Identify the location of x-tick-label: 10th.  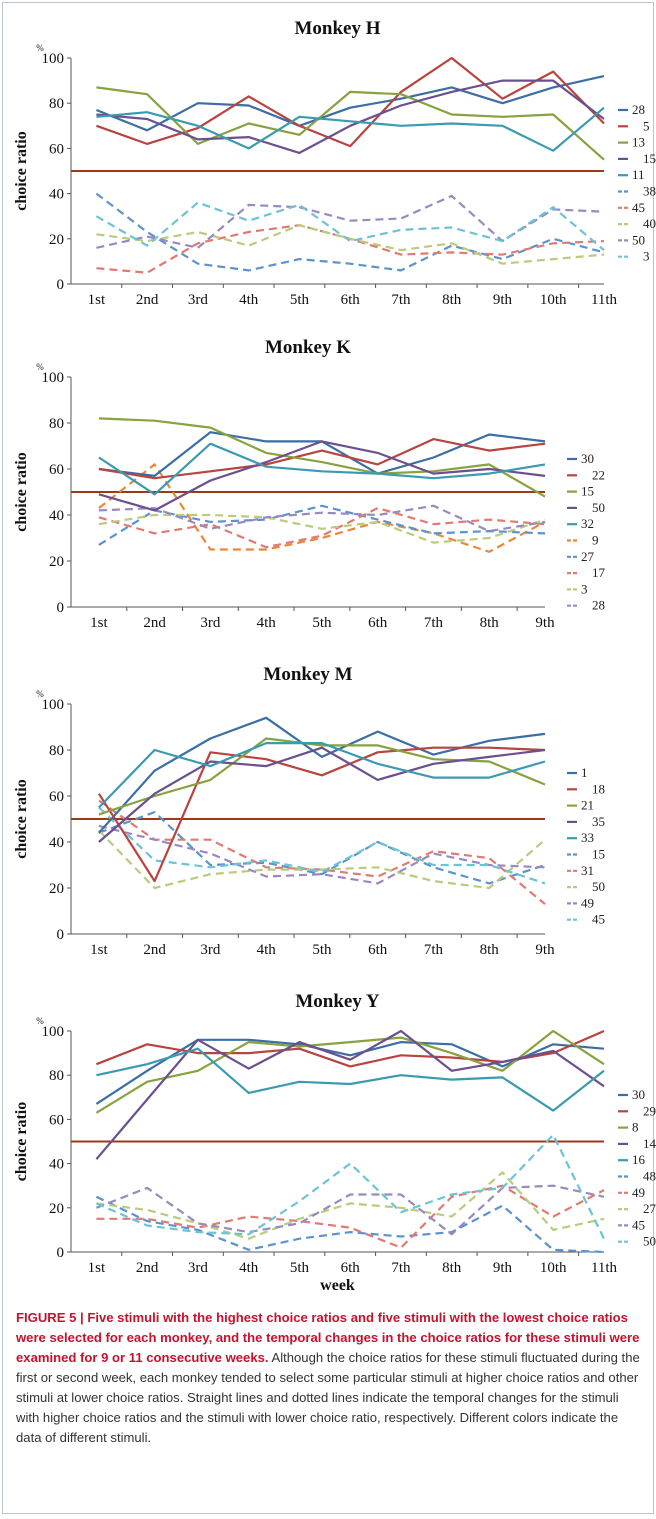
(553, 300).